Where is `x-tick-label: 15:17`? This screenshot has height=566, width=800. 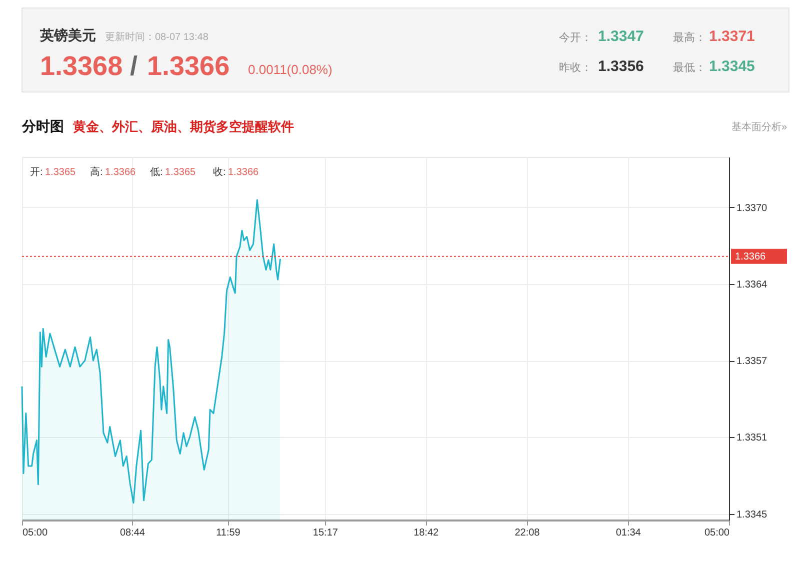 x-tick-label: 15:17 is located at coordinates (325, 533).